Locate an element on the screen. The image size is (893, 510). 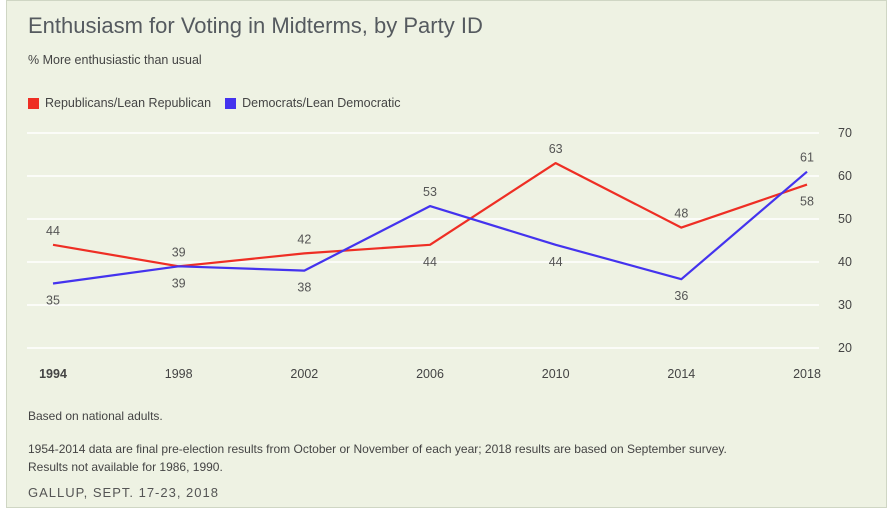
data-label-democrat: 38 is located at coordinates (304, 288).